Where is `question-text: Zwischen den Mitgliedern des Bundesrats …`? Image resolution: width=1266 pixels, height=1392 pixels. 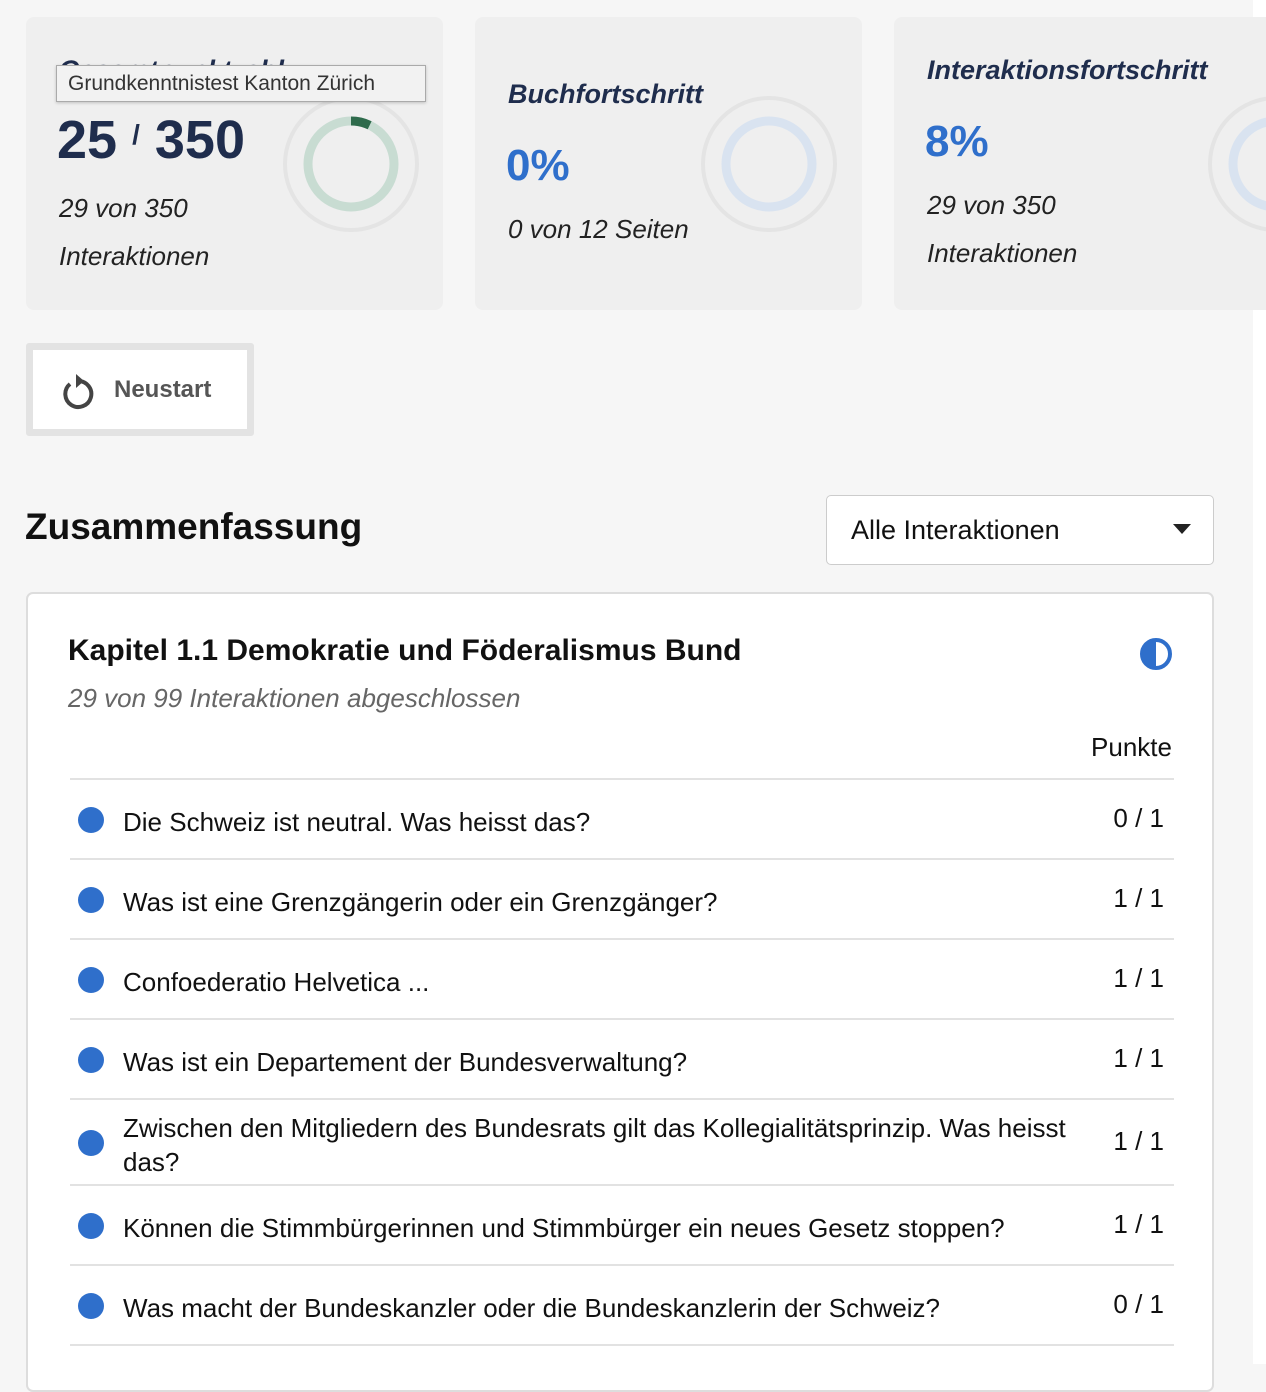
question-text: Zwischen den Mitgliedern des Bundesrats … is located at coordinates (594, 1145).